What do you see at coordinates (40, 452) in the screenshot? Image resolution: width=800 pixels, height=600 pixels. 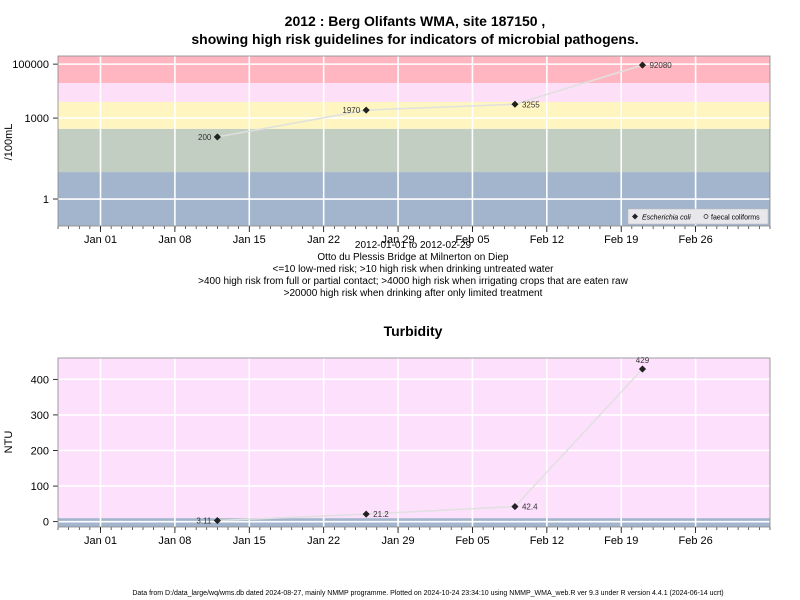 I see `y-tick-label: 200` at bounding box center [40, 452].